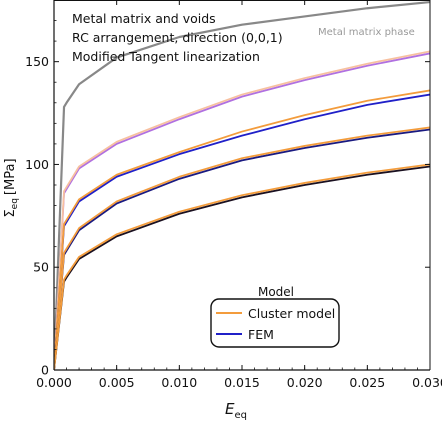 This screenshot has height=421, width=442. Describe the element at coordinates (144, 18) in the screenshot. I see `annotation-line-1: Metal matrix and voids` at that location.